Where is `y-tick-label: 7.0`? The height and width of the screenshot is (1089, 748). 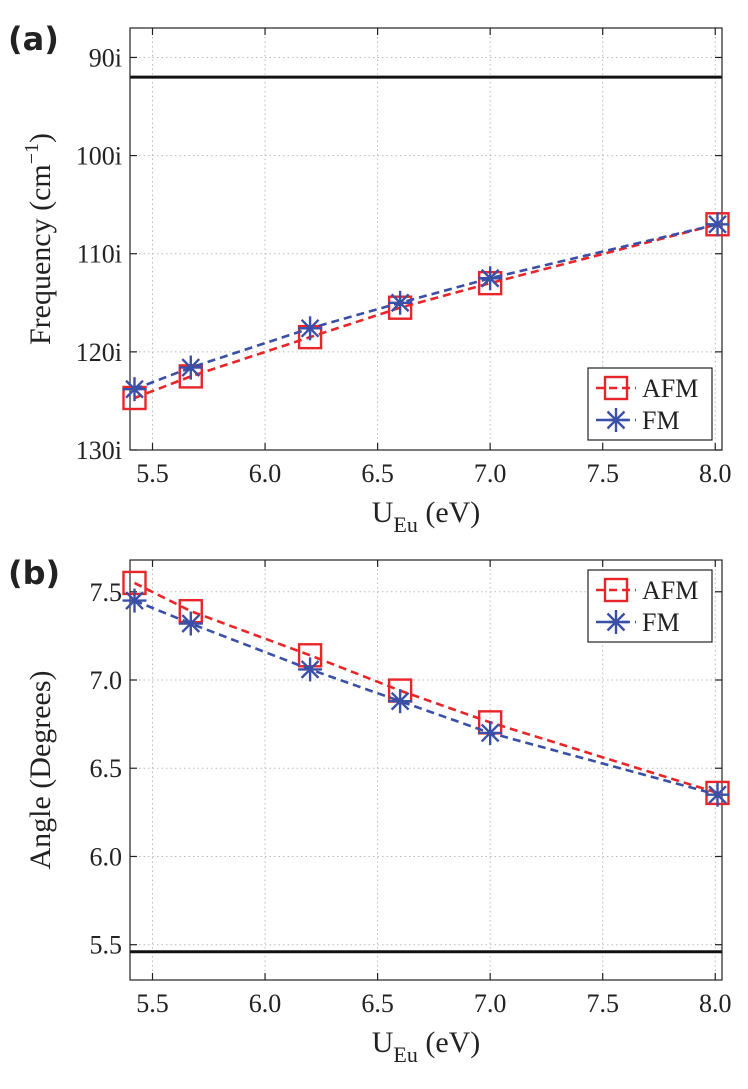
y-tick-label: 7.0 is located at coordinates (106, 680).